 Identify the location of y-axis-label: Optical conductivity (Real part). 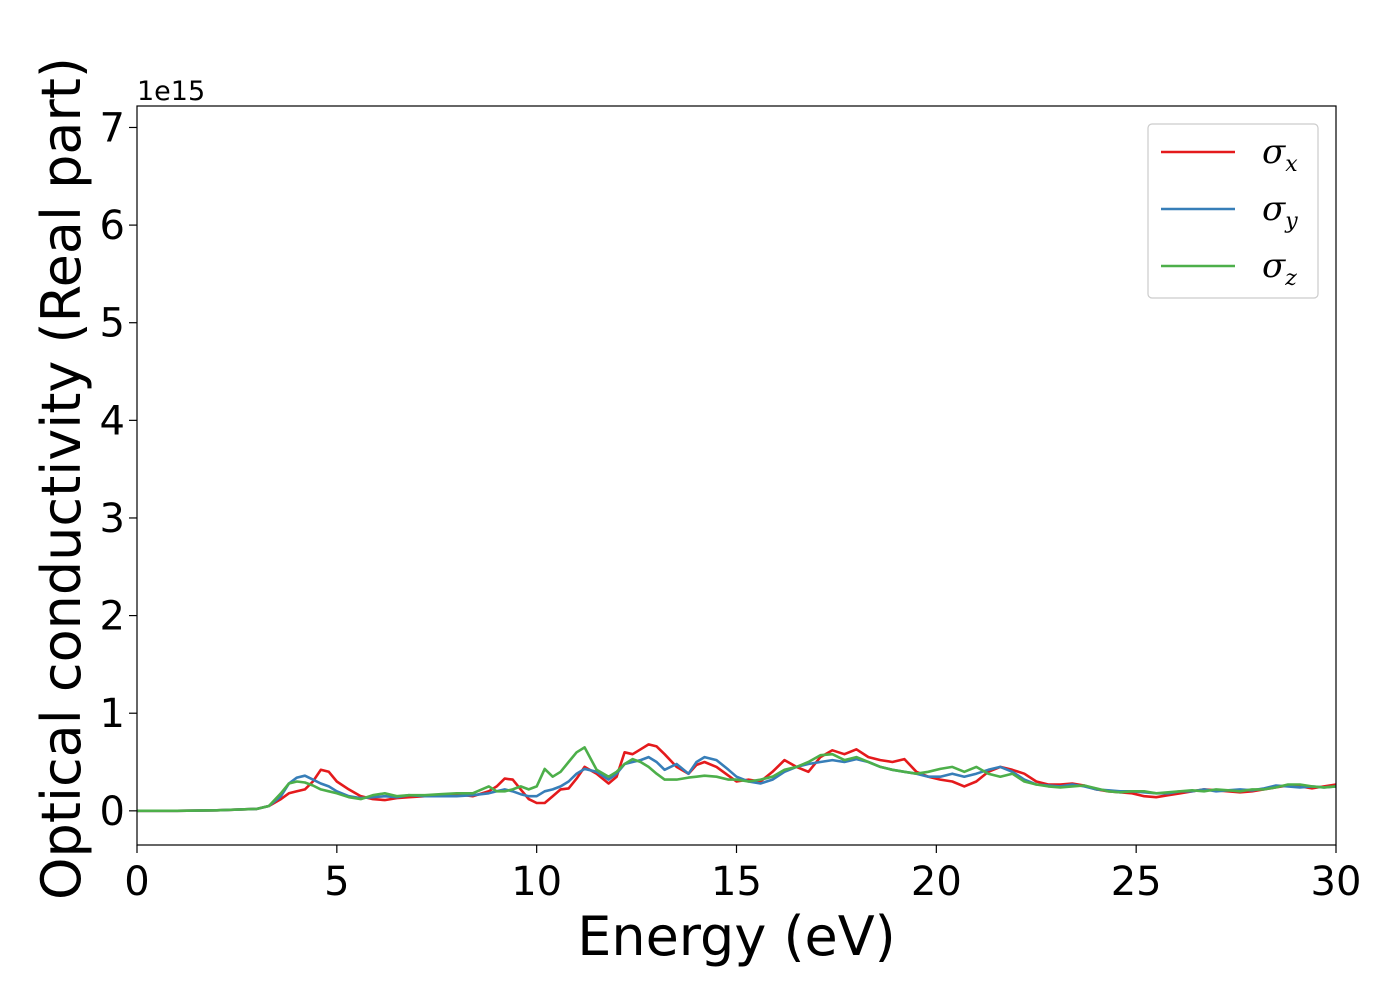
(61, 478).